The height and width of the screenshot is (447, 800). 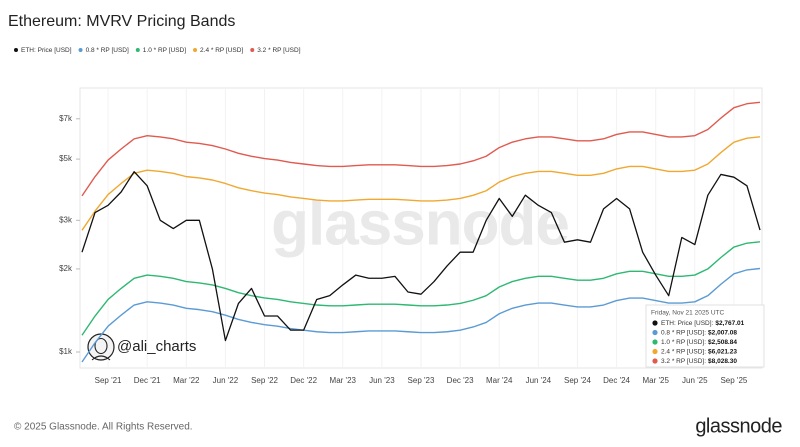 I want to click on tooltip-value: $6,021.23, so click(x=722, y=352).